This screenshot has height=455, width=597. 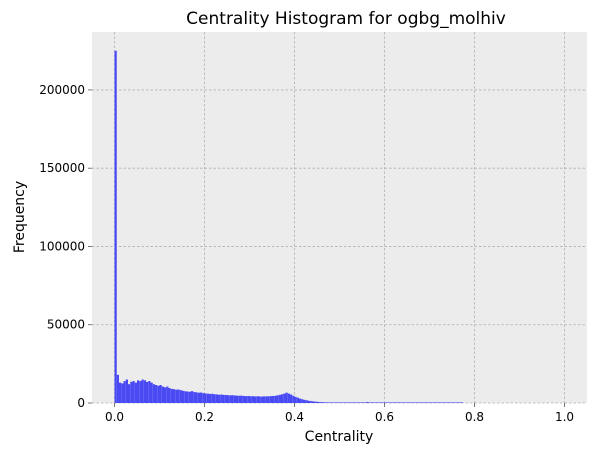 What do you see at coordinates (339, 437) in the screenshot?
I see `x-axis-label: Centrality` at bounding box center [339, 437].